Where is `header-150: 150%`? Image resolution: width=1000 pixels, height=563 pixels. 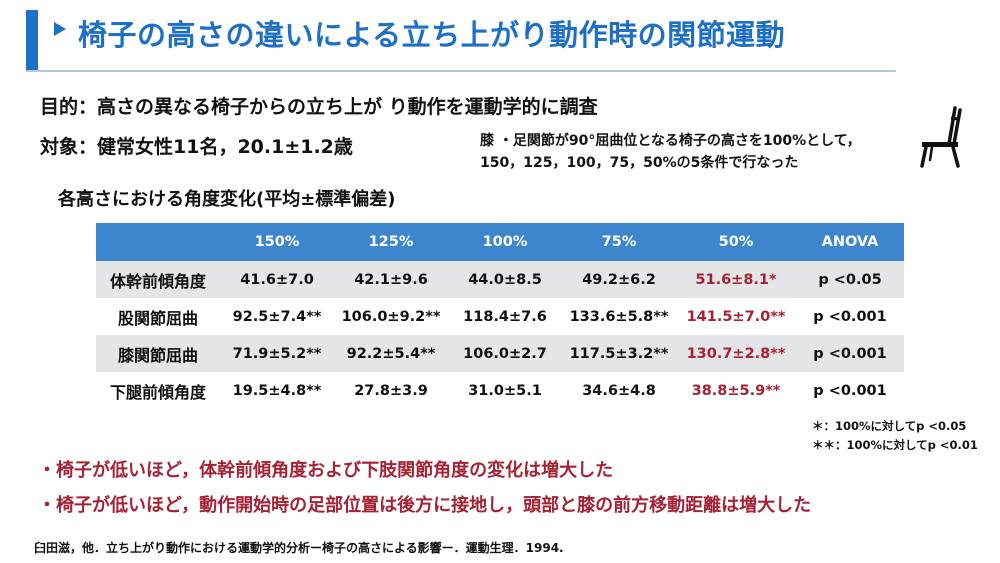
header-150: 150% is located at coordinates (277, 242).